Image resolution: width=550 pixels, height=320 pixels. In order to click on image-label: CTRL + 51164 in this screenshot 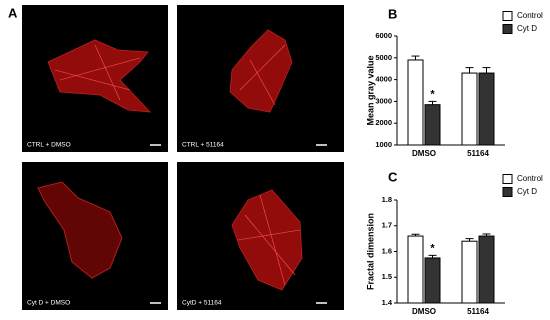, I will do `click(203, 145)`.